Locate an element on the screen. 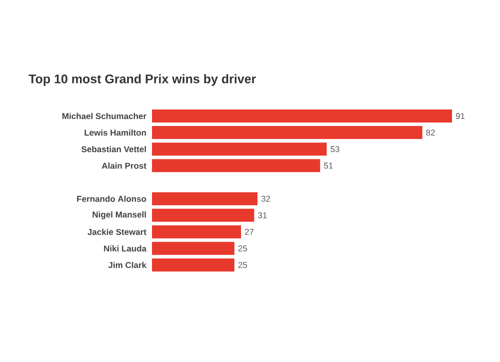 This screenshot has width=500, height=362. data-label: 82 is located at coordinates (430, 133).